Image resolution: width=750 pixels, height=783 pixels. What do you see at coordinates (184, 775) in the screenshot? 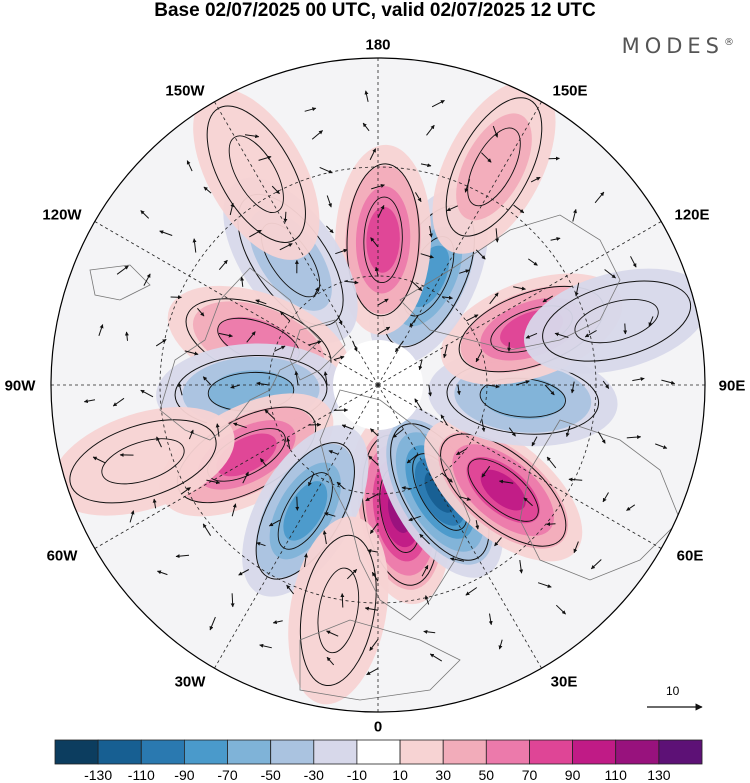
I see `colorbar-tick-label: -90` at bounding box center [184, 775].